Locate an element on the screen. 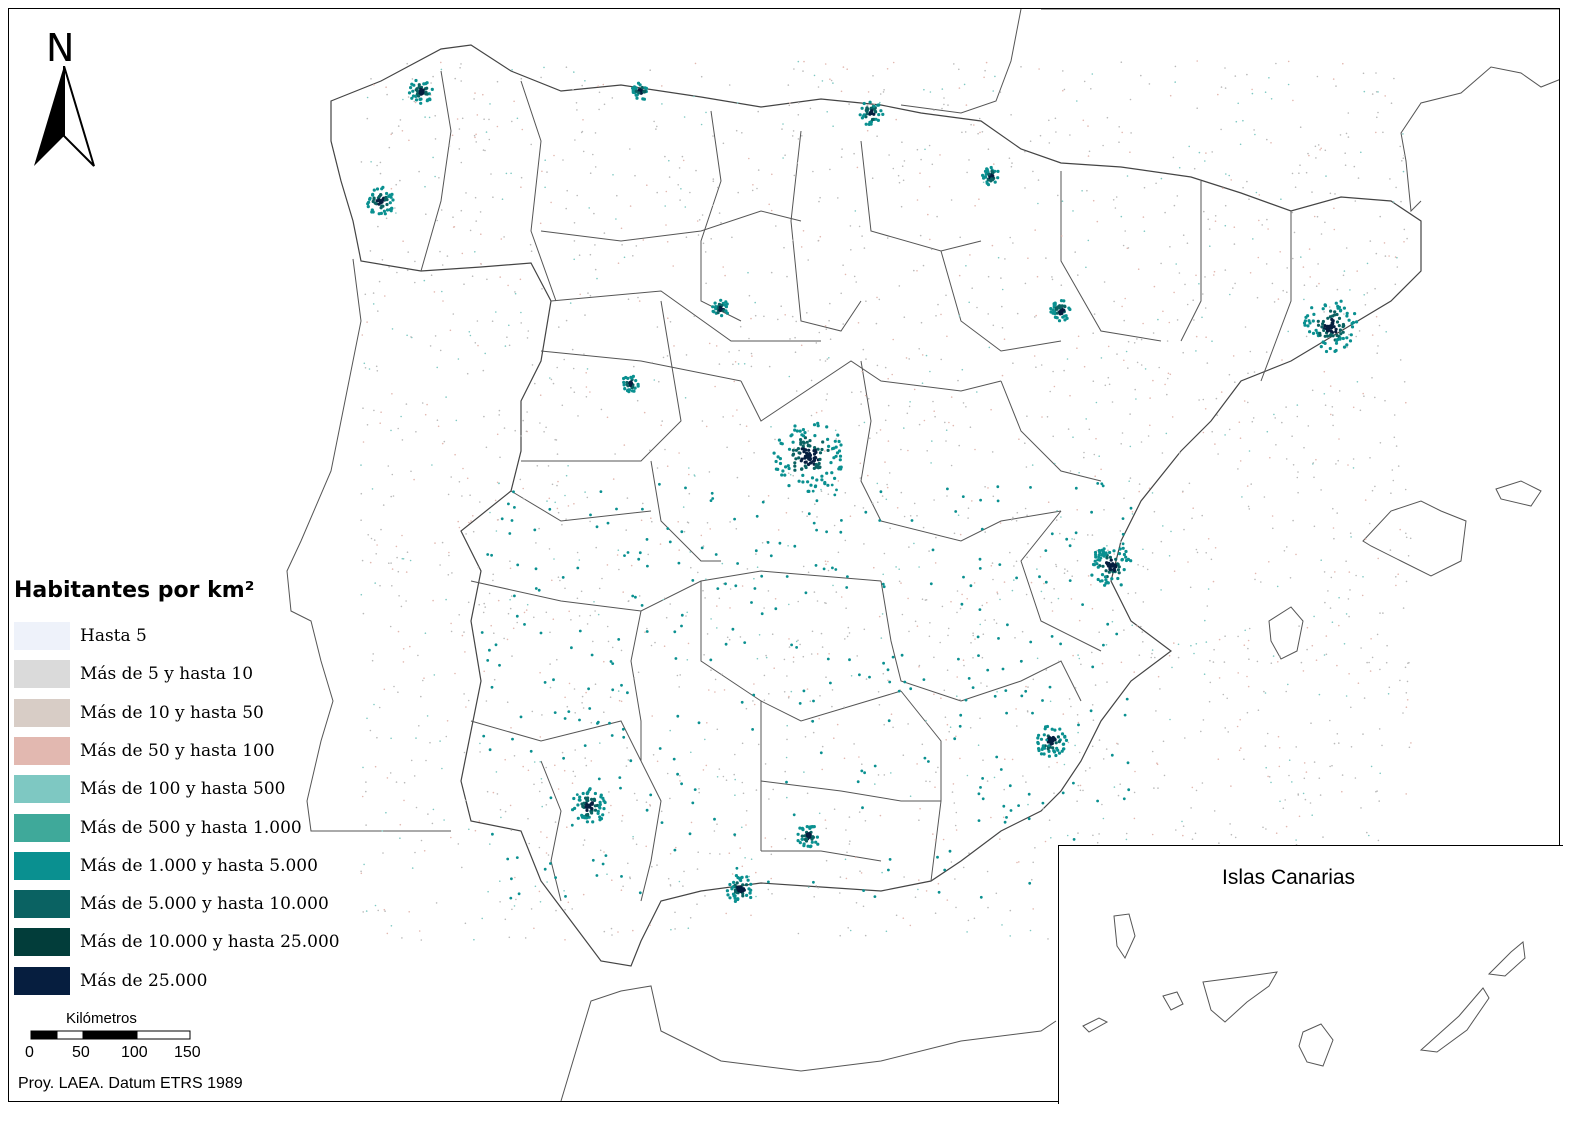 This screenshot has height=1123, width=1587. legend-item: Más de 50 y hasta 100 is located at coordinates (179, 751).